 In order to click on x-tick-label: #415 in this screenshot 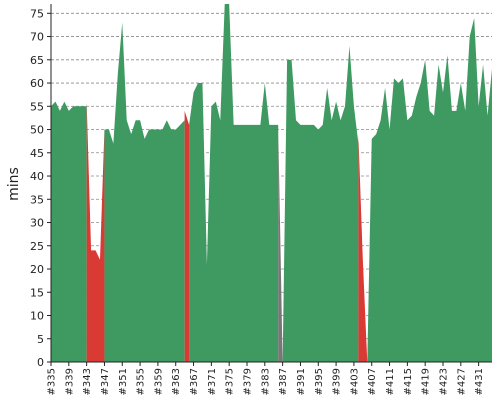, I will do `click(408, 381)`.